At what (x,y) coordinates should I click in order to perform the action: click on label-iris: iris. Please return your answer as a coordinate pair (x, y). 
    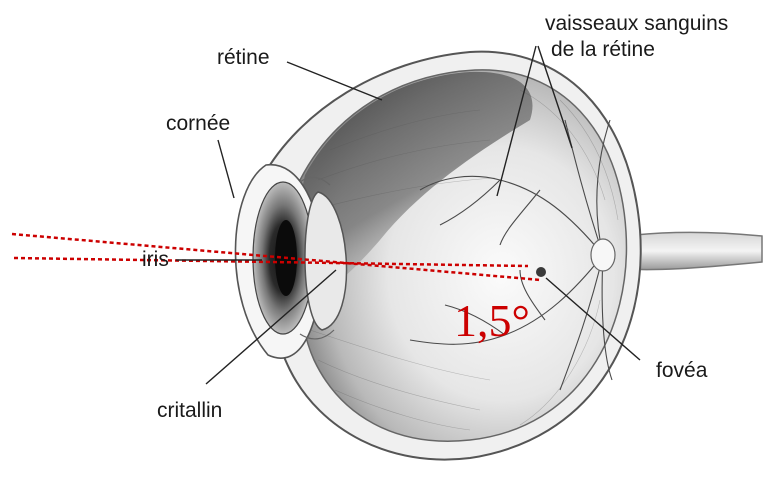
    Looking at the image, I should click on (155, 259).